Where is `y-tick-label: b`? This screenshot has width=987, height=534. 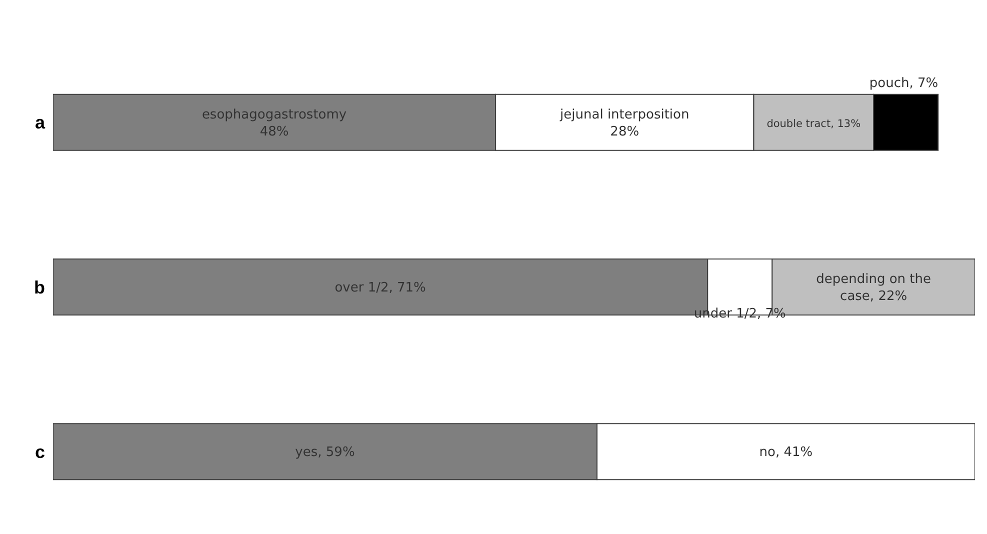 y-tick-label: b is located at coordinates (39, 287).